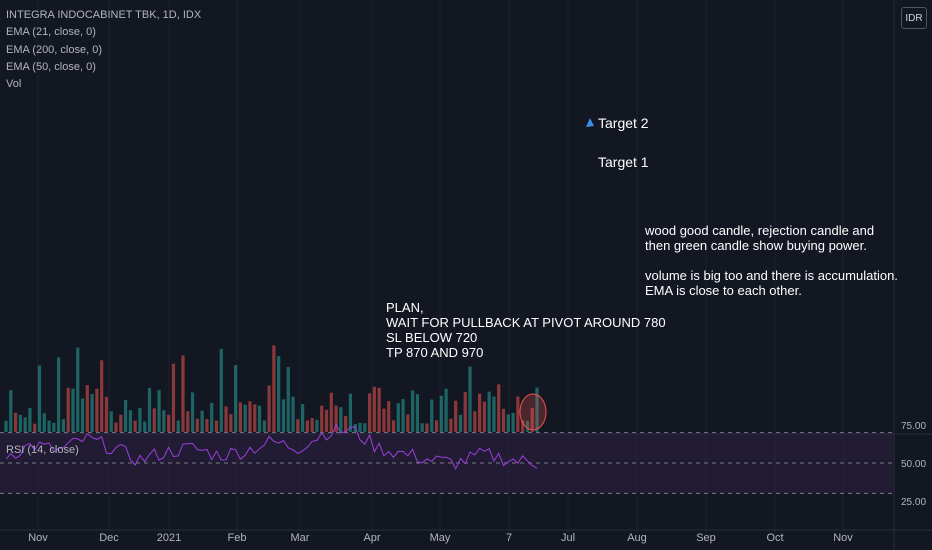 The image size is (932, 550). What do you see at coordinates (774, 538) in the screenshot?
I see `time-tick-label: Oct` at bounding box center [774, 538].